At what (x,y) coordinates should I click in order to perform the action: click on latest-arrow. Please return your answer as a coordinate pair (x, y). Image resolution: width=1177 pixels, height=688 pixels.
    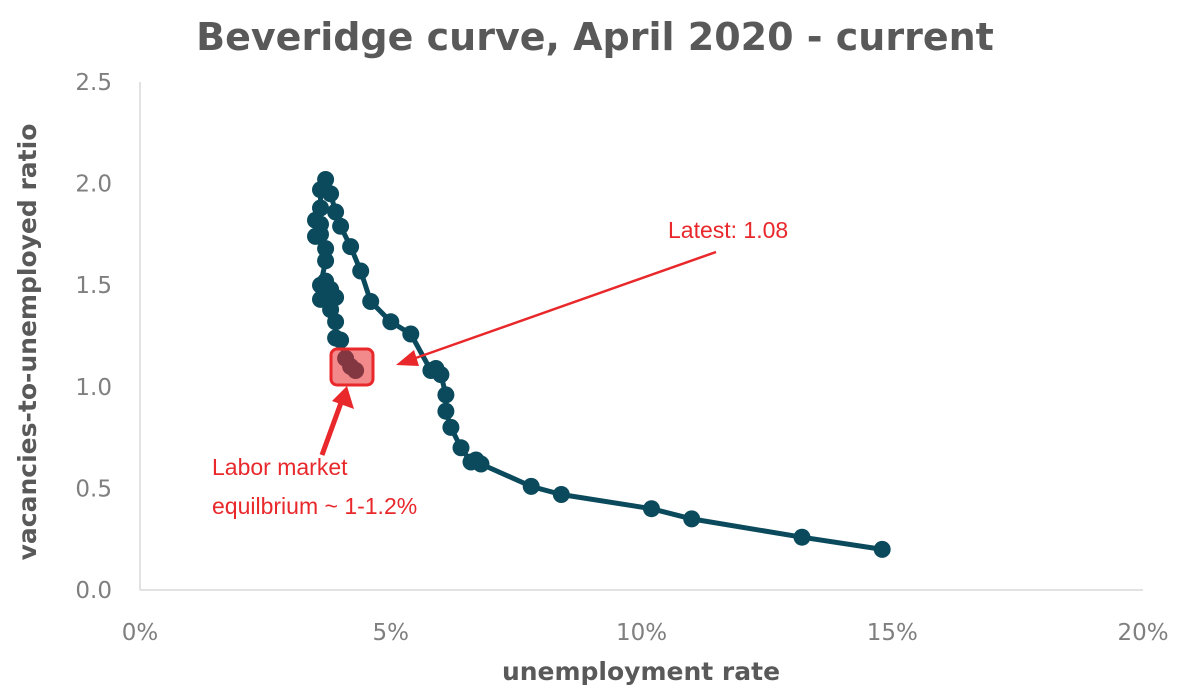
    Looking at the image, I should click on (556, 308).